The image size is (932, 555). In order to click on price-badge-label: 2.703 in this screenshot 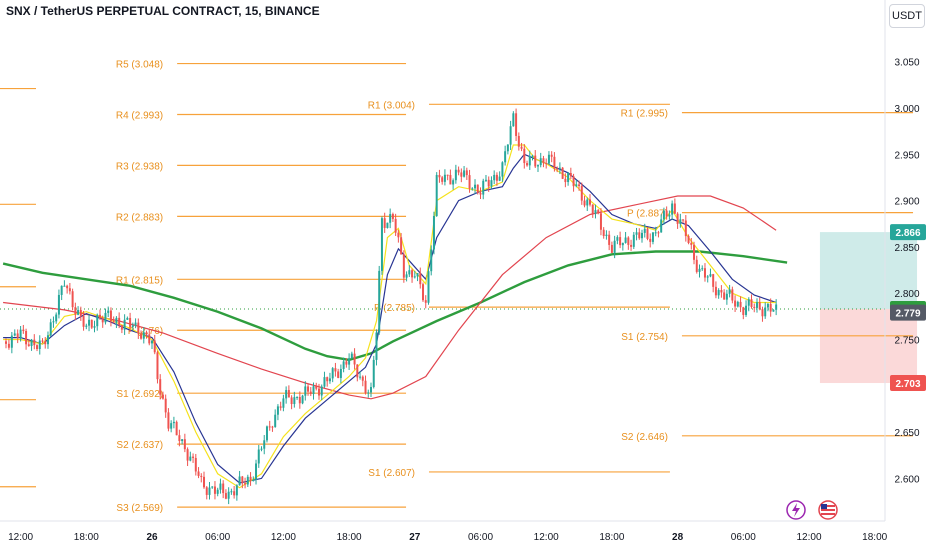, I will do `click(907, 384)`.